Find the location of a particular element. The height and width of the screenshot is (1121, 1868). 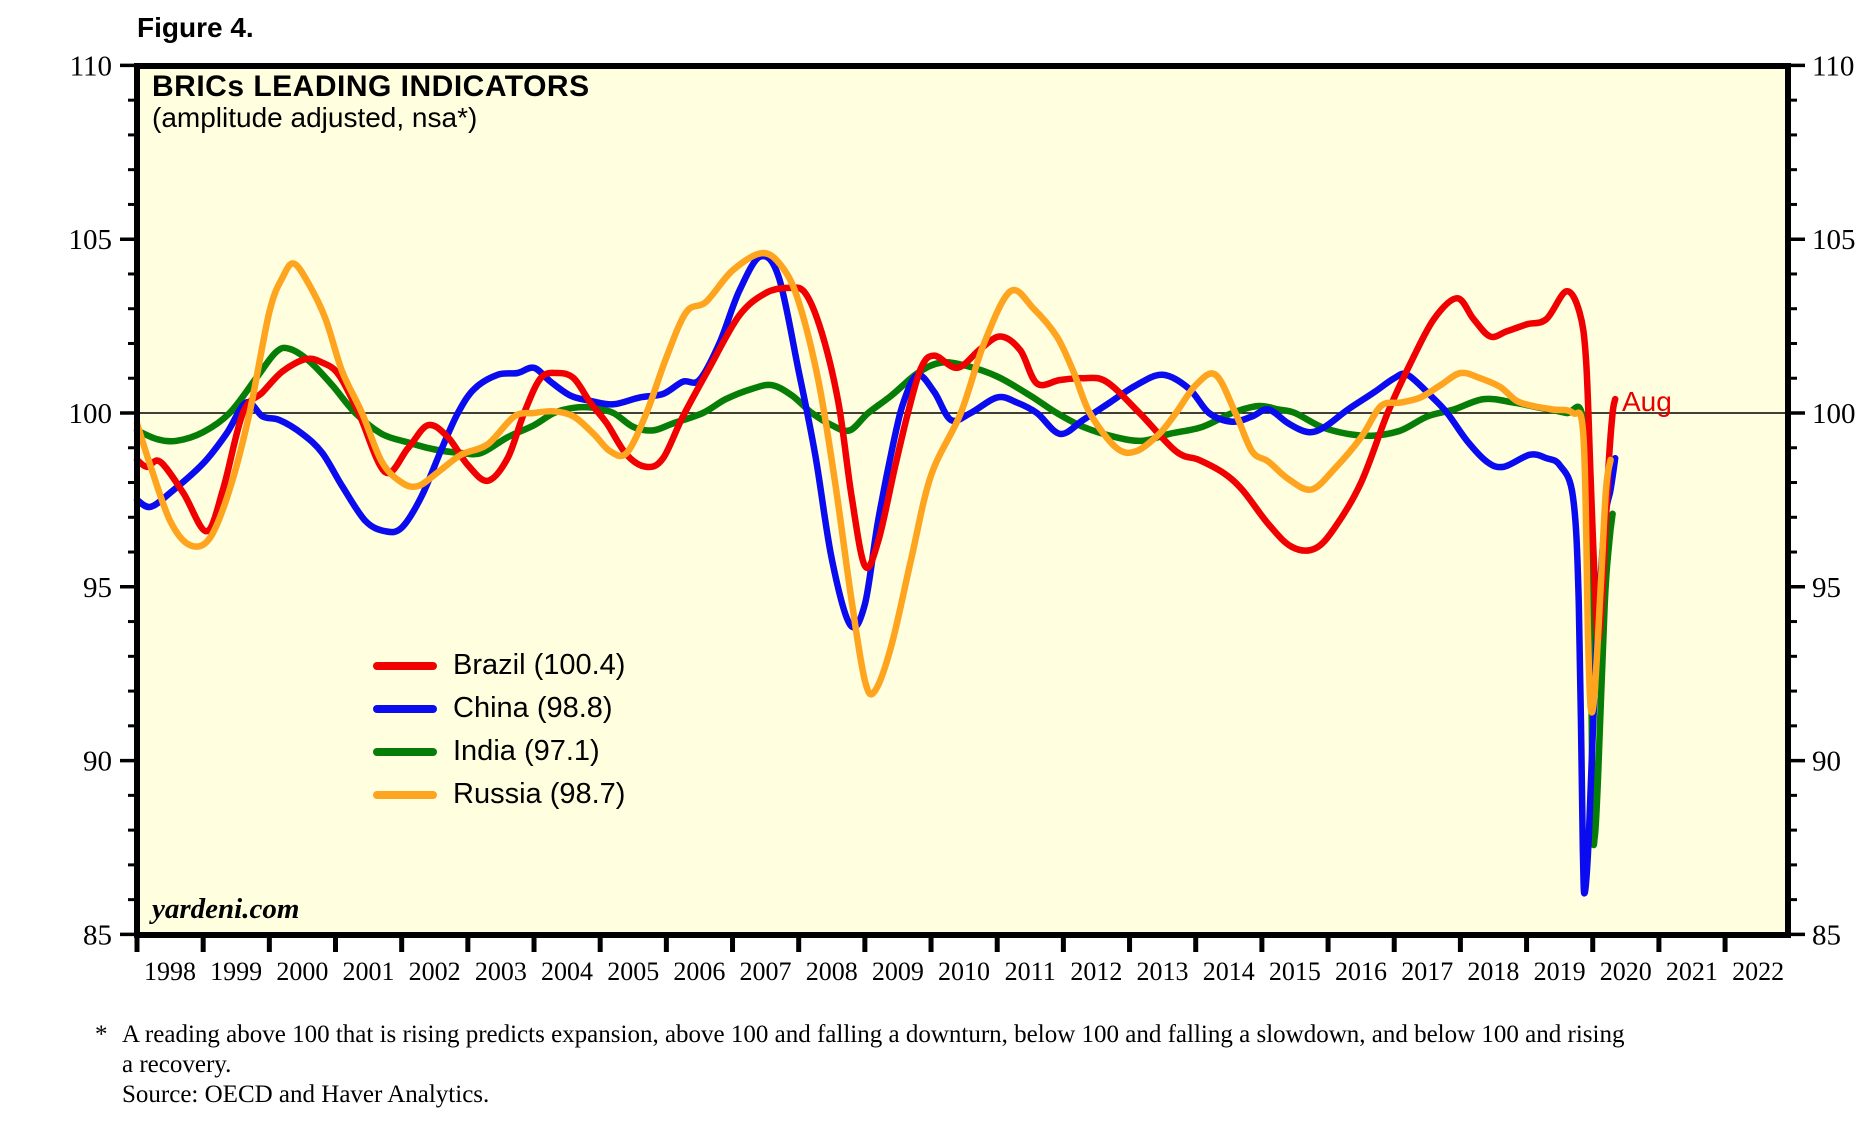

y-axis-label-left: 90 is located at coordinates (97, 762).